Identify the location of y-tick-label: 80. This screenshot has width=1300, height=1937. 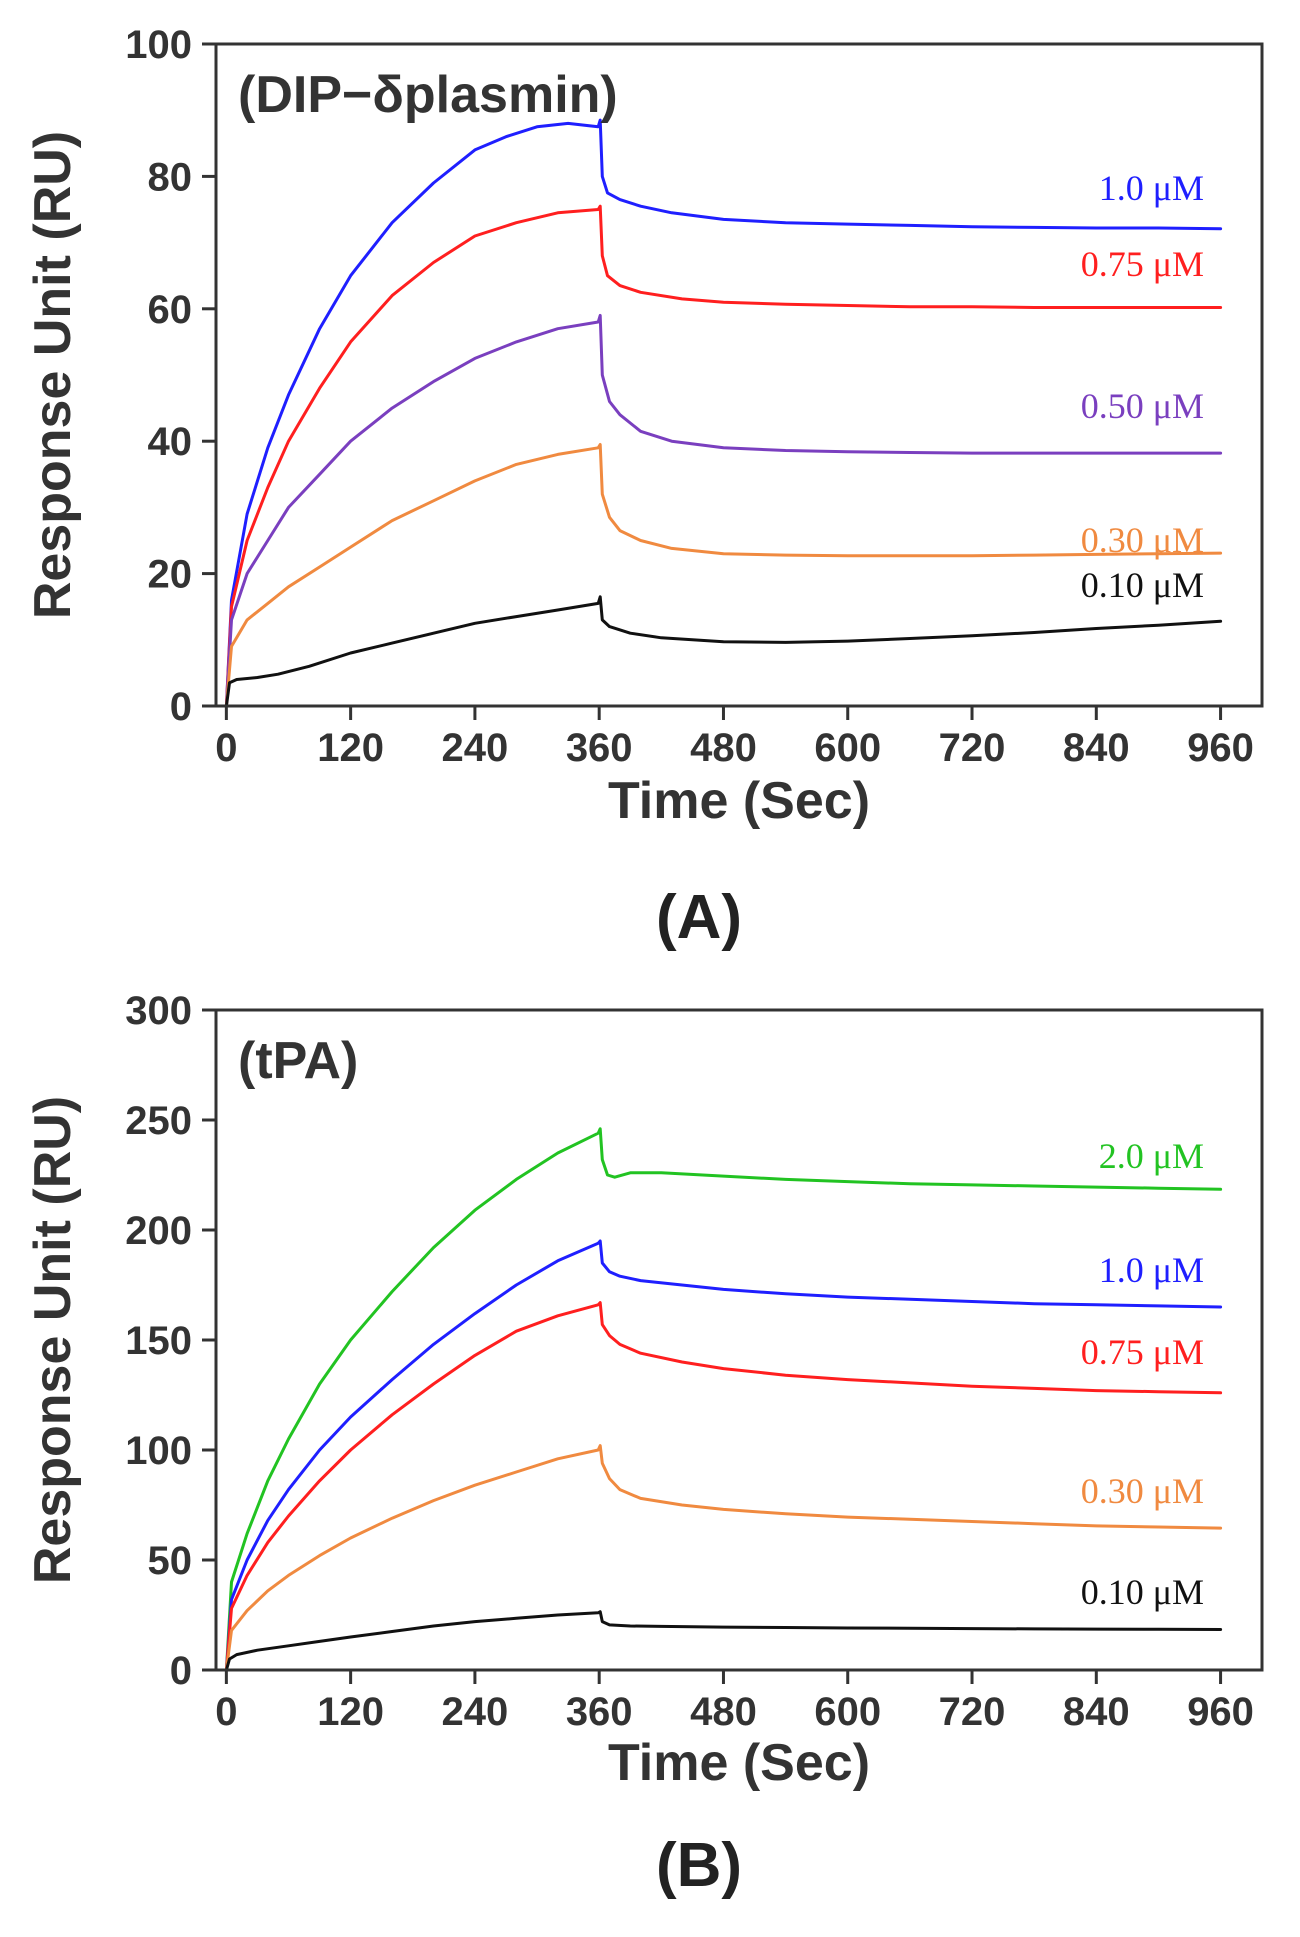
(170, 177).